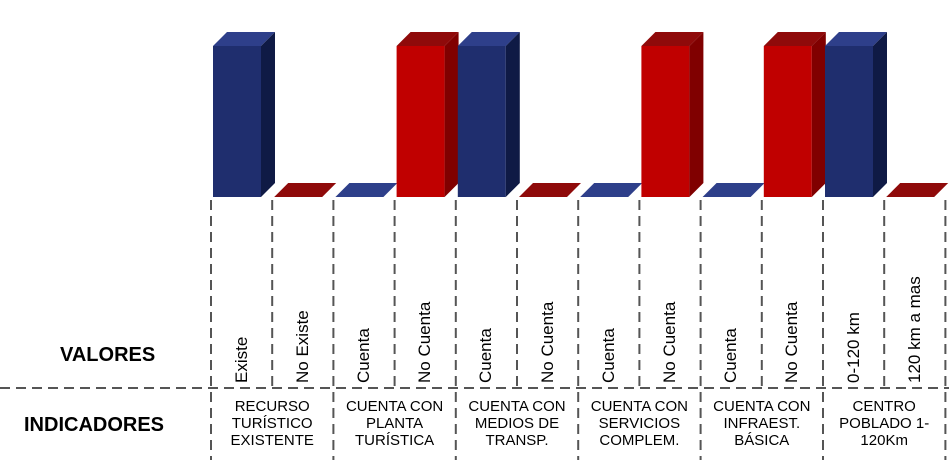 This screenshot has width=949, height=460. What do you see at coordinates (914, 329) in the screenshot?
I see `category-label-11: 120 km a mas` at bounding box center [914, 329].